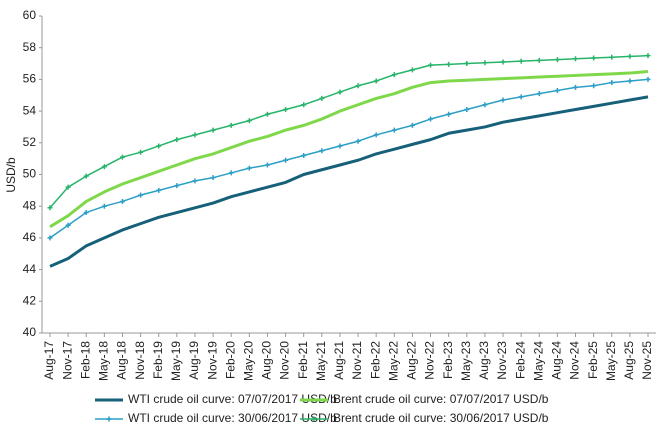 The height and width of the screenshot is (435, 666). What do you see at coordinates (466, 361) in the screenshot?
I see `x-tick-label: May-23` at bounding box center [466, 361].